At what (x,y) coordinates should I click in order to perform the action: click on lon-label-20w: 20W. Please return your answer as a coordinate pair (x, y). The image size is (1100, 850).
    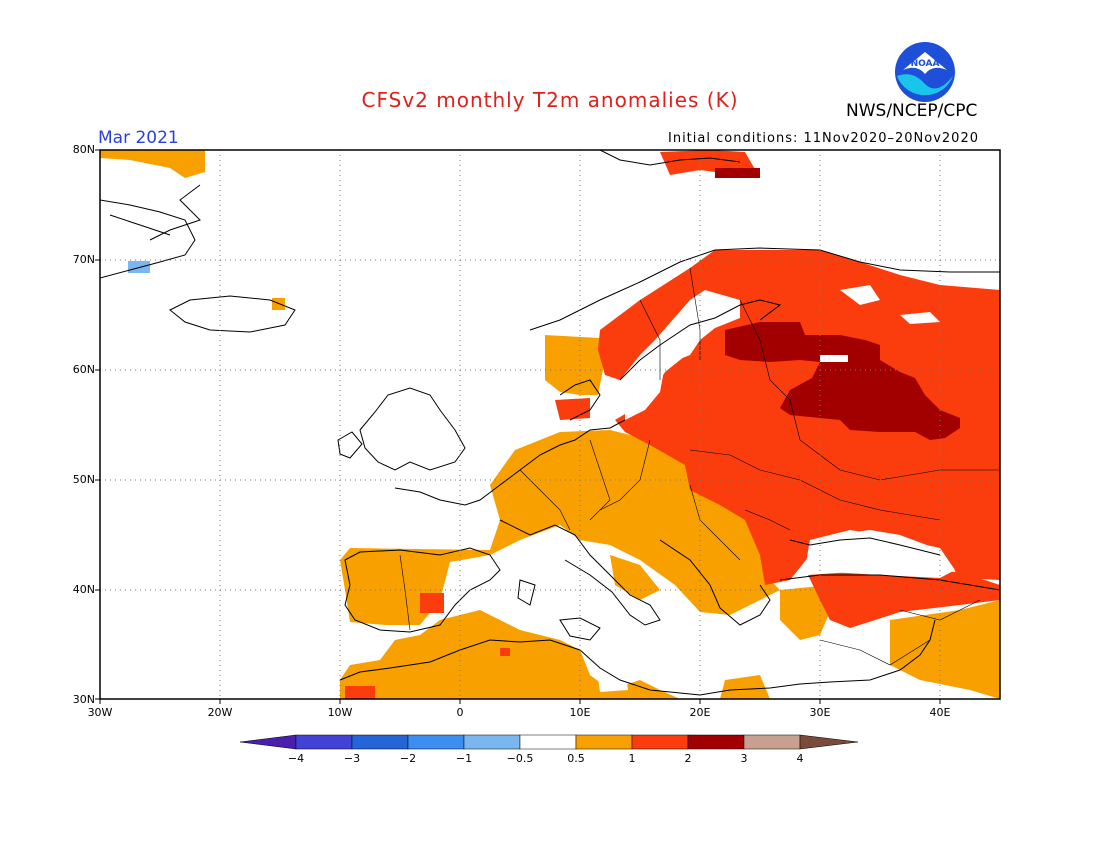
    Looking at the image, I should click on (220, 712).